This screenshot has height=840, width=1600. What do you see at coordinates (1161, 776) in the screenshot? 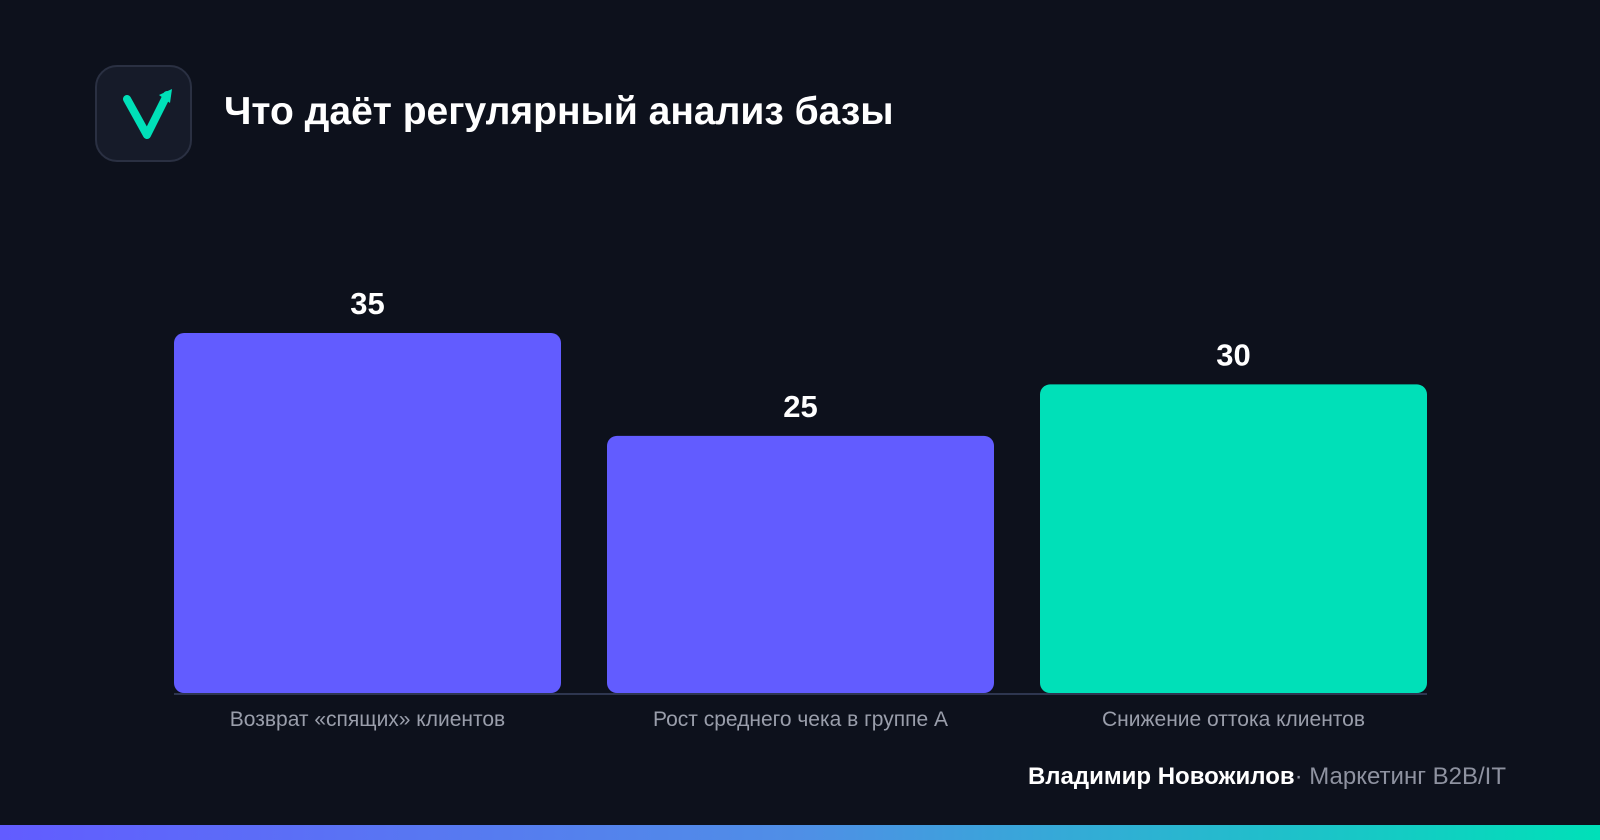
I see `author-name: Владимир Новожилов` at bounding box center [1161, 776].